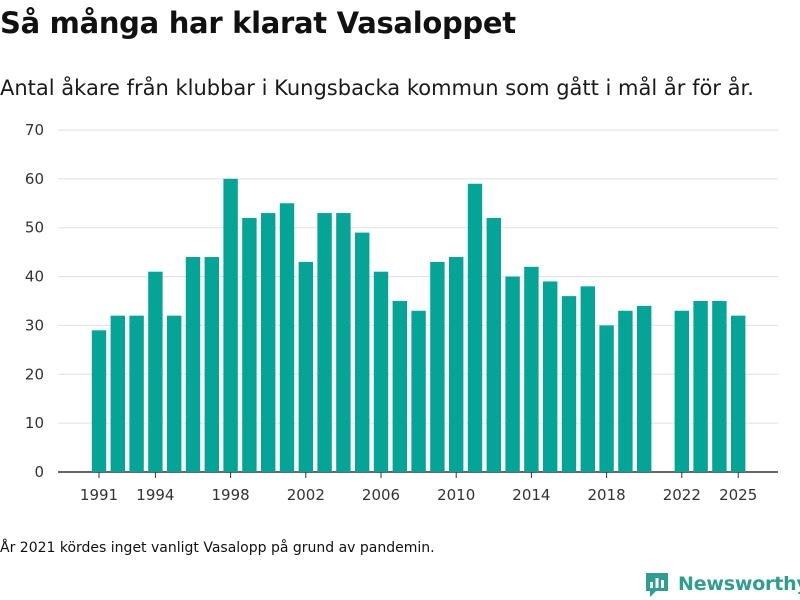 This screenshot has width=800, height=600. I want to click on y-tick-label: 60, so click(34, 179).